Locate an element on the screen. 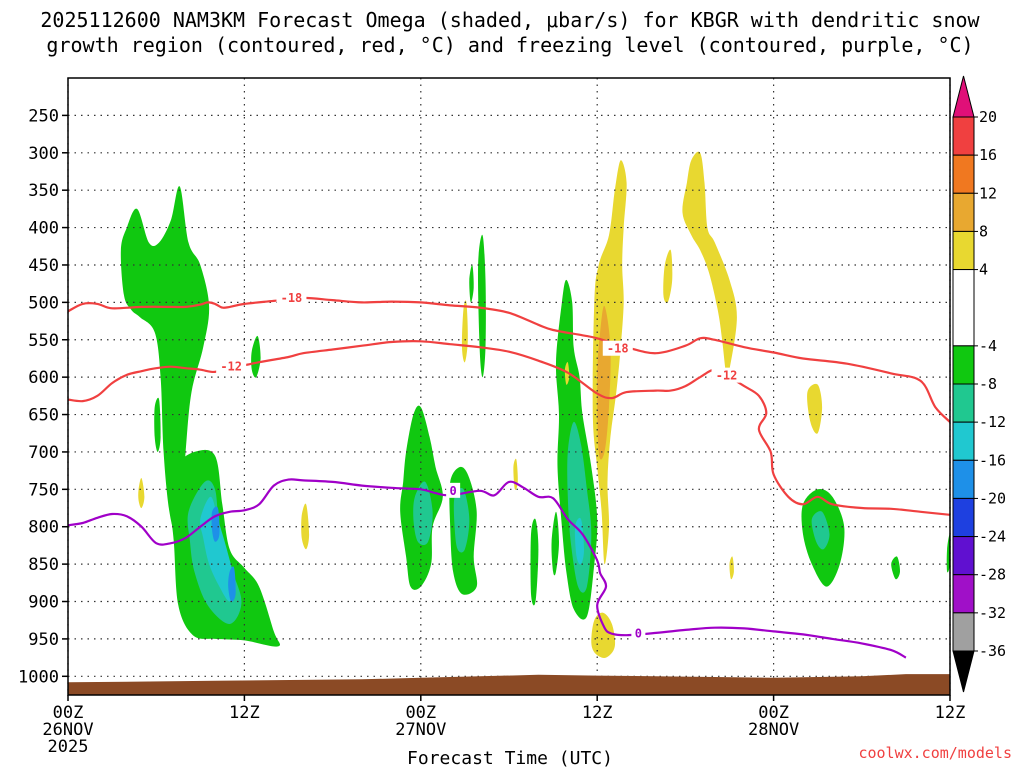 The image size is (1024, 768). colorbar-tick-label: 12 is located at coordinates (988, 193).